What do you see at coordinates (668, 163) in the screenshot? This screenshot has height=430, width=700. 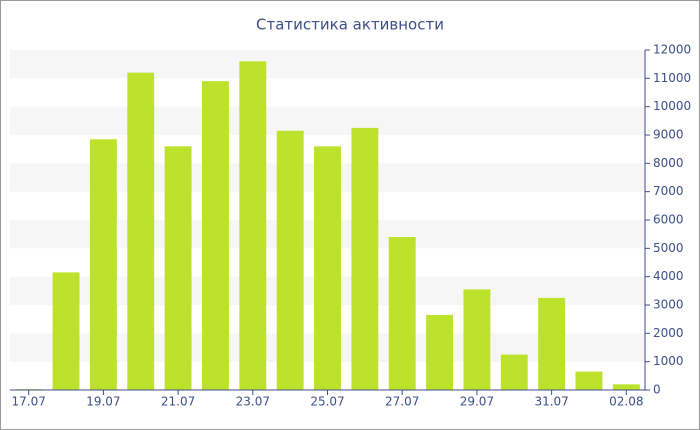 I see `y-tick-label: 8000` at bounding box center [668, 163].